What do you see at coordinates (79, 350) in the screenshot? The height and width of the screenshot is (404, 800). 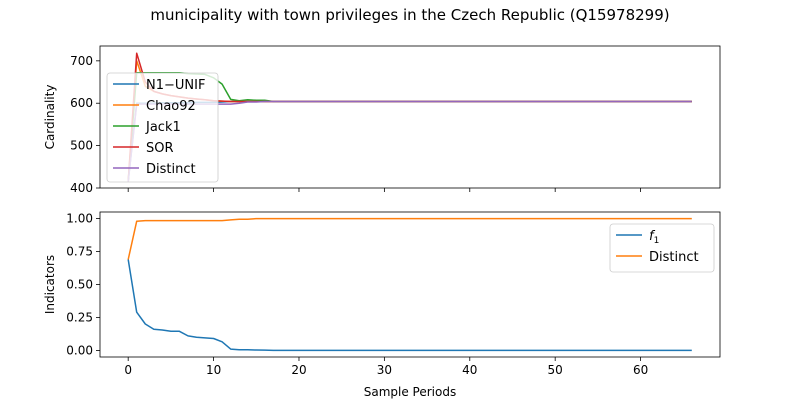 I see `y-tick-label: 0.00` at bounding box center [79, 350].